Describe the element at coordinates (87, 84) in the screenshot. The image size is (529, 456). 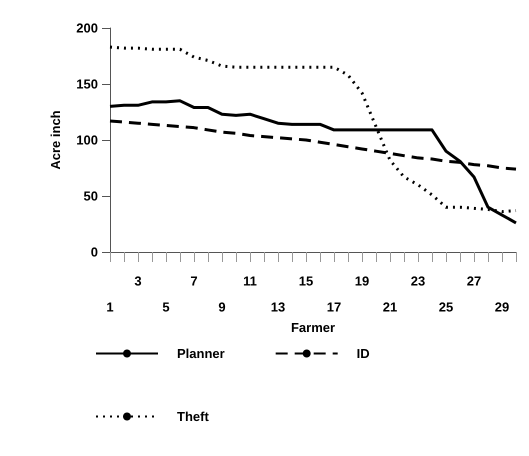
I see `y-tick-label: 150` at that location.